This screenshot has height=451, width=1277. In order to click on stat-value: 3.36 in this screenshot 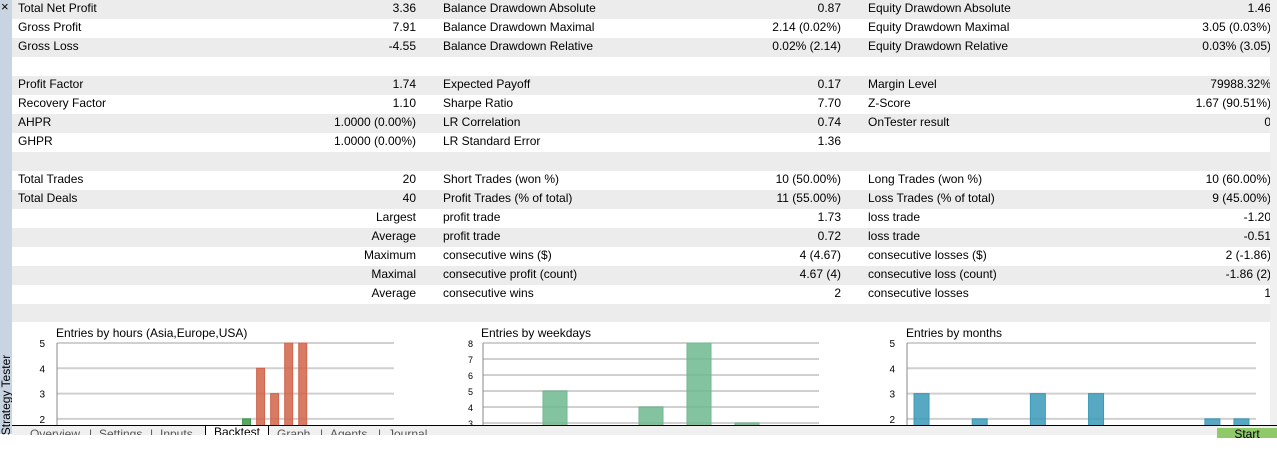, I will do `click(404, 8)`.